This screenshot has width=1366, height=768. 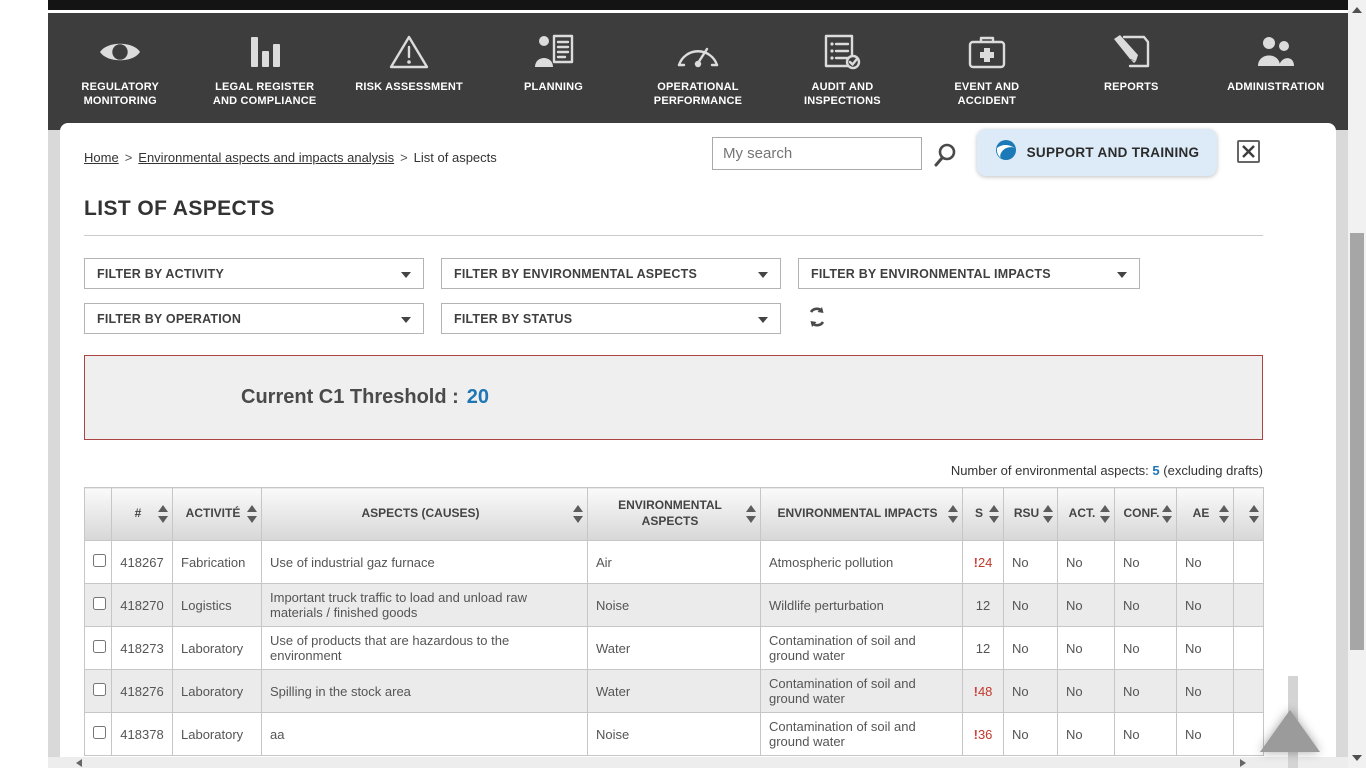 What do you see at coordinates (142, 562) in the screenshot?
I see `cell-id: 418267` at bounding box center [142, 562].